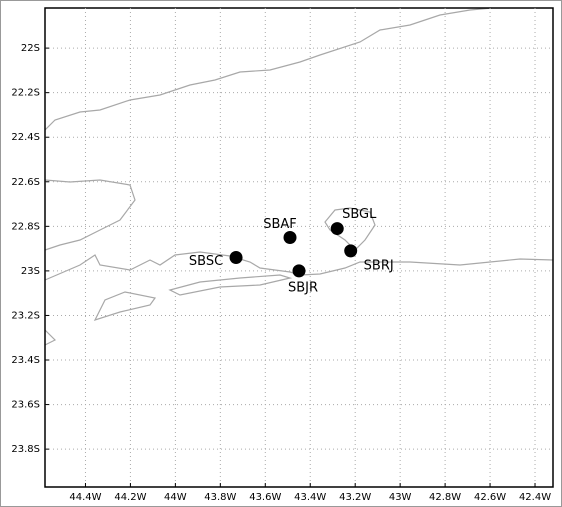  Describe the element at coordinates (25, 405) in the screenshot. I see `y-tick-label: 23.6S` at that location.